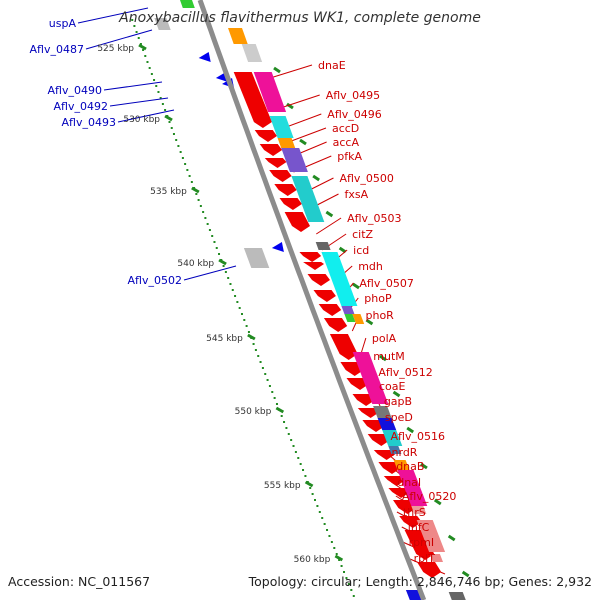 This screenshot has width=600, height=600. Describe the element at coordinates (399, 417) in the screenshot. I see `forward-gene-label: speD` at that location.